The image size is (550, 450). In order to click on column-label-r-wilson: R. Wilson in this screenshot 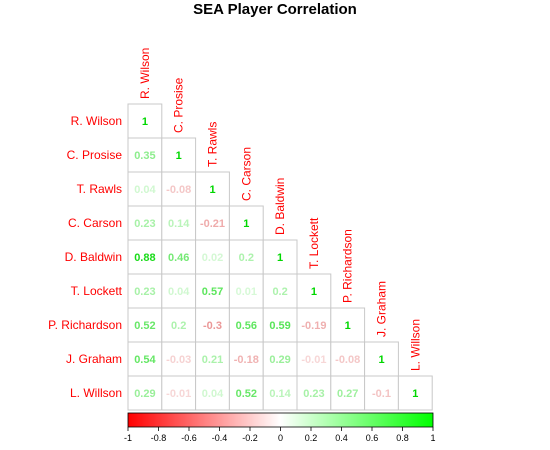, I will do `click(145, 73)`.